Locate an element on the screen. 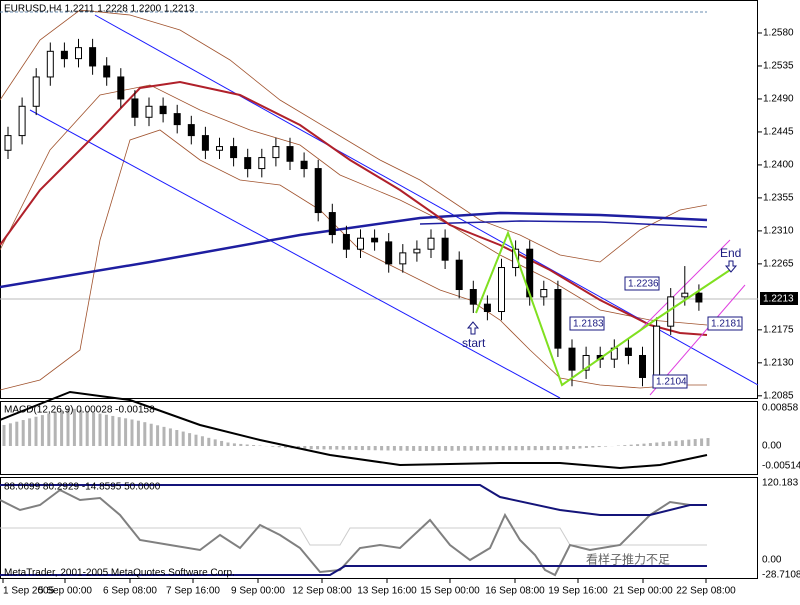 This screenshot has height=605, width=800. price-tick-label: 1.2400 is located at coordinates (778, 165).